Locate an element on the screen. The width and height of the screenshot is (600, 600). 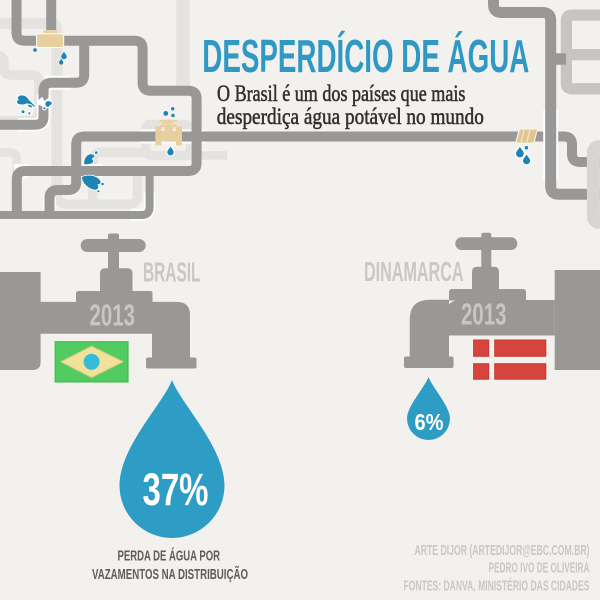
svg-text: 6% is located at coordinates (429, 422).